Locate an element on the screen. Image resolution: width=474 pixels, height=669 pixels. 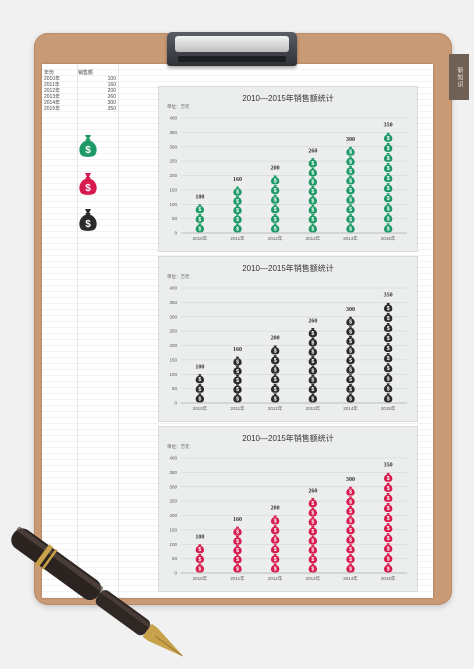
table-header-sales: 销售额 is located at coordinates (86, 73).